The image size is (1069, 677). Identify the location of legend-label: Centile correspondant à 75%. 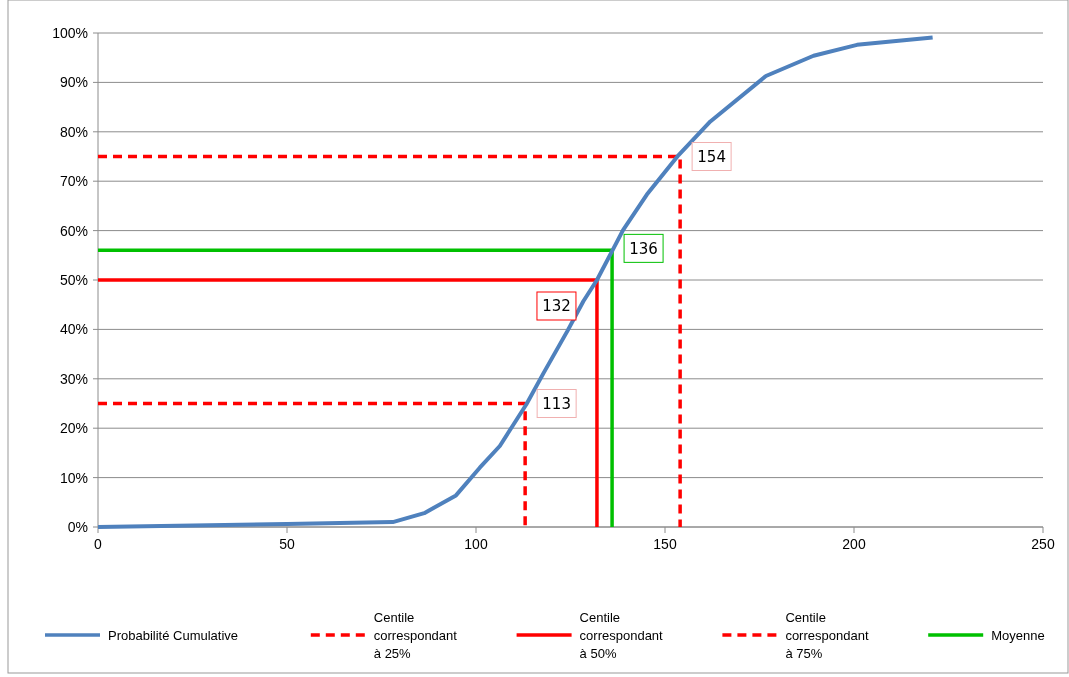
(827, 635).